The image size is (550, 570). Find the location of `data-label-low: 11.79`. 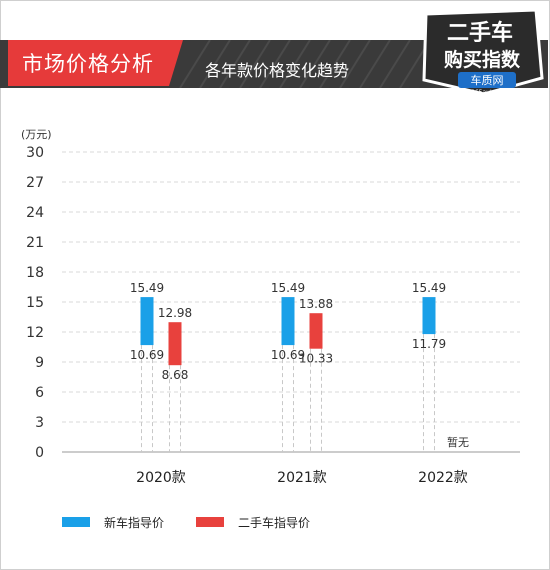

data-label-low: 11.79 is located at coordinates (429, 344).